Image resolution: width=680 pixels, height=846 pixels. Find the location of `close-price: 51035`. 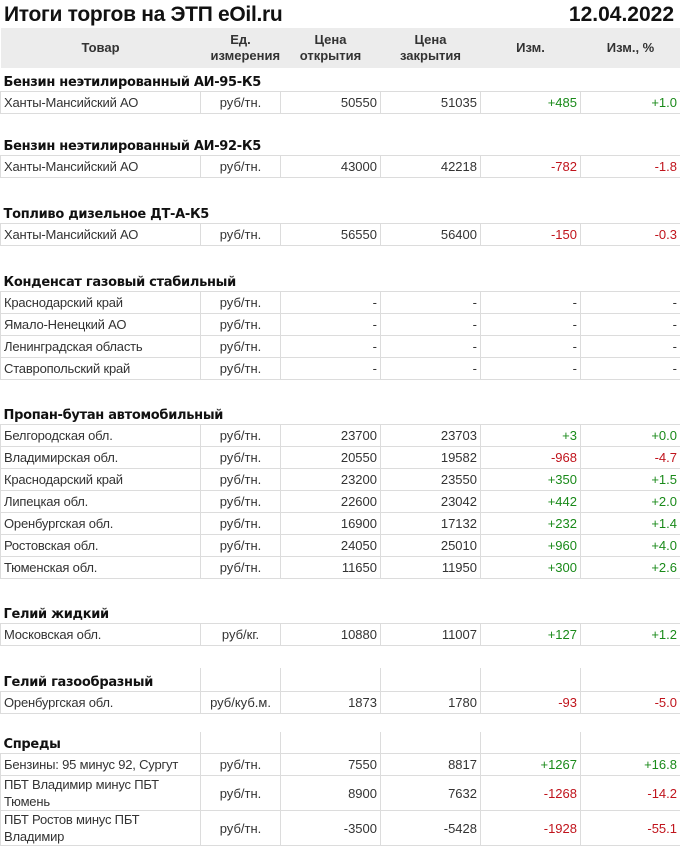

close-price: 51035 is located at coordinates (431, 103).